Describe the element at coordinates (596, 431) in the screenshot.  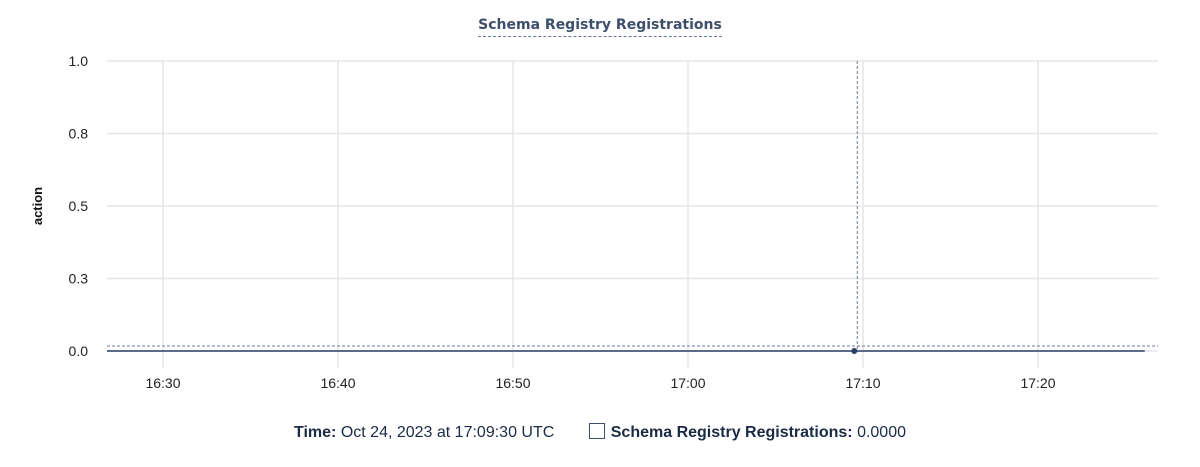
I see `series-checkbox` at that location.